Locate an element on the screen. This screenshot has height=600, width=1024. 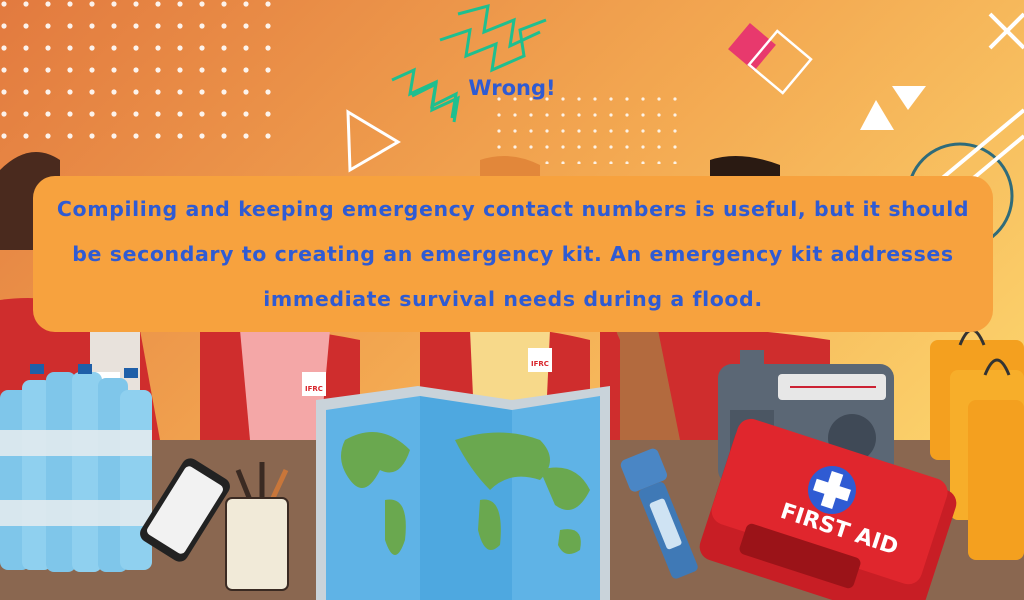
feedback-title: Wrong! is located at coordinates (512, 88).